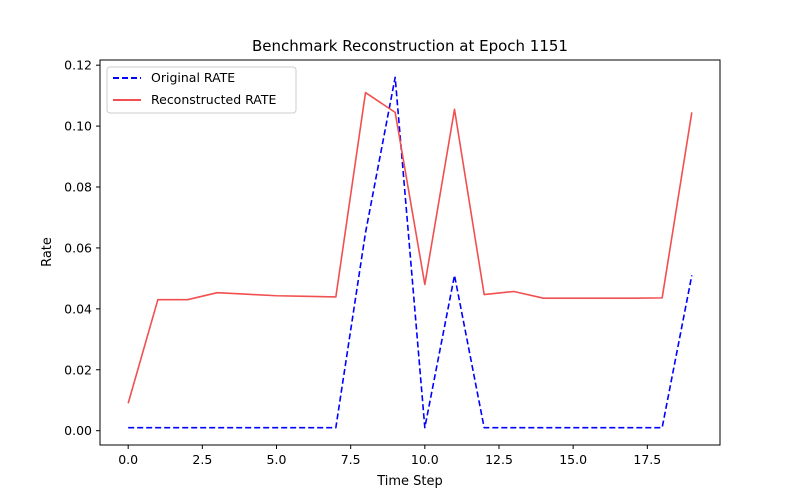  Describe the element at coordinates (78, 187) in the screenshot. I see `y-tick-label: 0.08` at that location.